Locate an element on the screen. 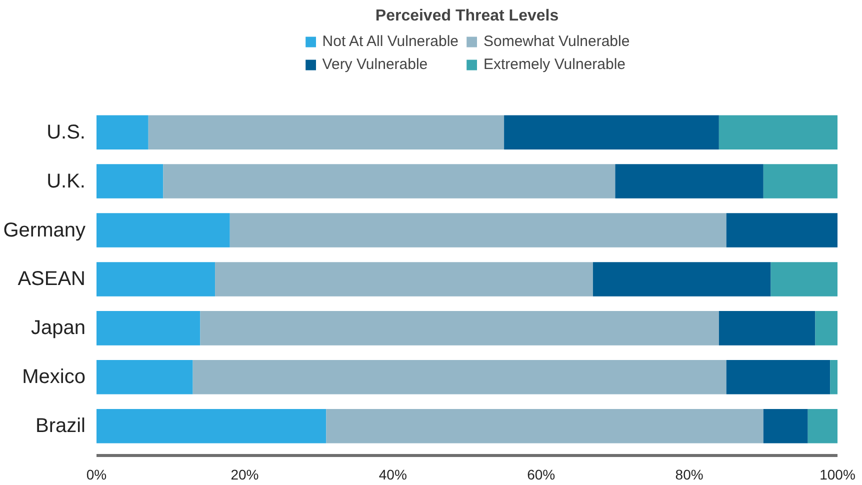  y-tick-label: ASEAN is located at coordinates (52, 279).